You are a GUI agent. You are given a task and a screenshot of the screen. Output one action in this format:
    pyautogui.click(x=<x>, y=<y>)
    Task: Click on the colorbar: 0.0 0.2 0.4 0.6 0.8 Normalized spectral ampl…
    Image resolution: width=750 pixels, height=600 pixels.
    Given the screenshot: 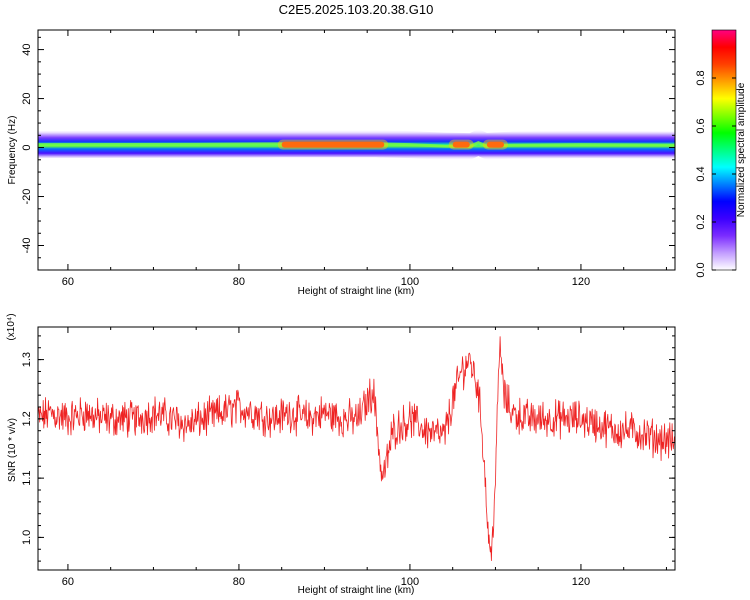 What is the action you would take?
    pyautogui.click(x=721, y=153)
    